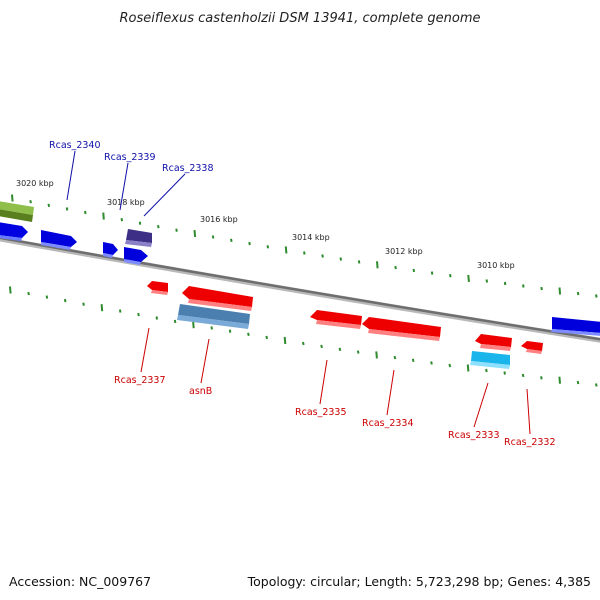  I want to click on footer-accession: Accession: NC_009767, so click(80, 581).